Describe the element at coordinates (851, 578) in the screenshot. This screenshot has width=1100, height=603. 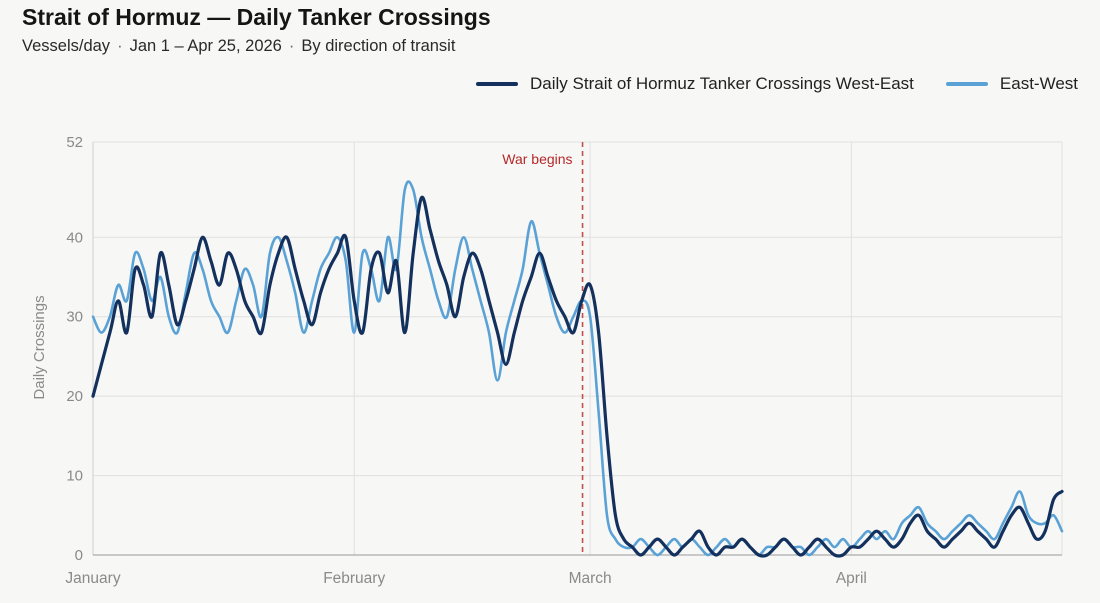
I see `x-tick-label: April` at that location.